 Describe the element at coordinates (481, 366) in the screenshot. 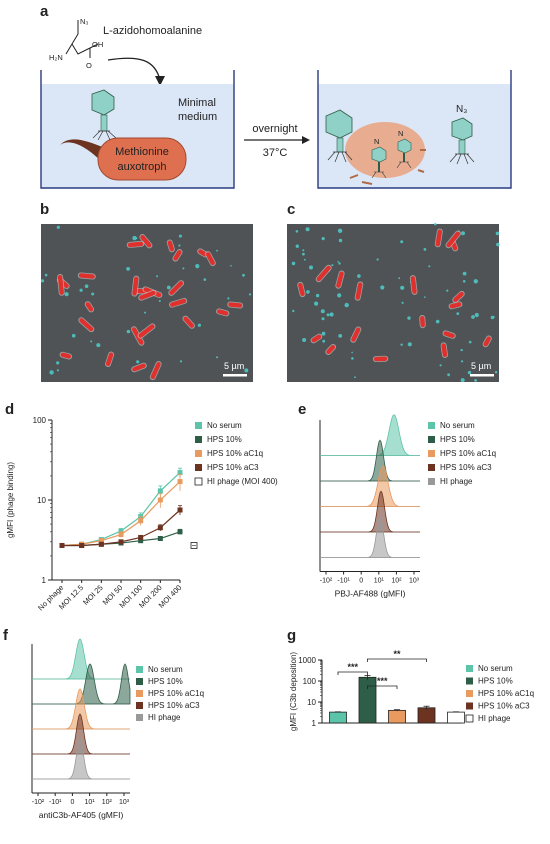

I see `scalebar-c-label: 5 µm` at that location.